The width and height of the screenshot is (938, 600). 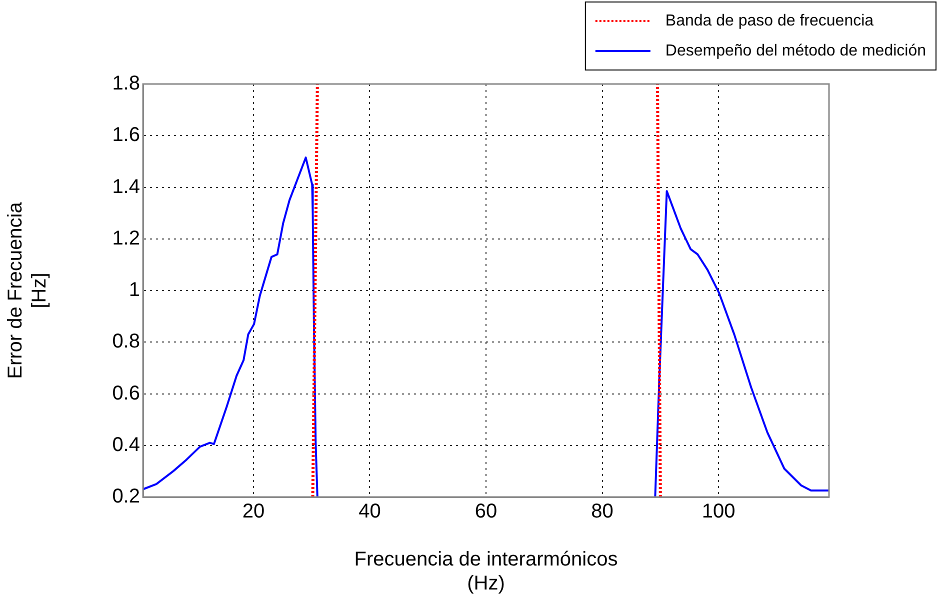 I want to click on y-tick-label: 1, so click(x=134, y=290).